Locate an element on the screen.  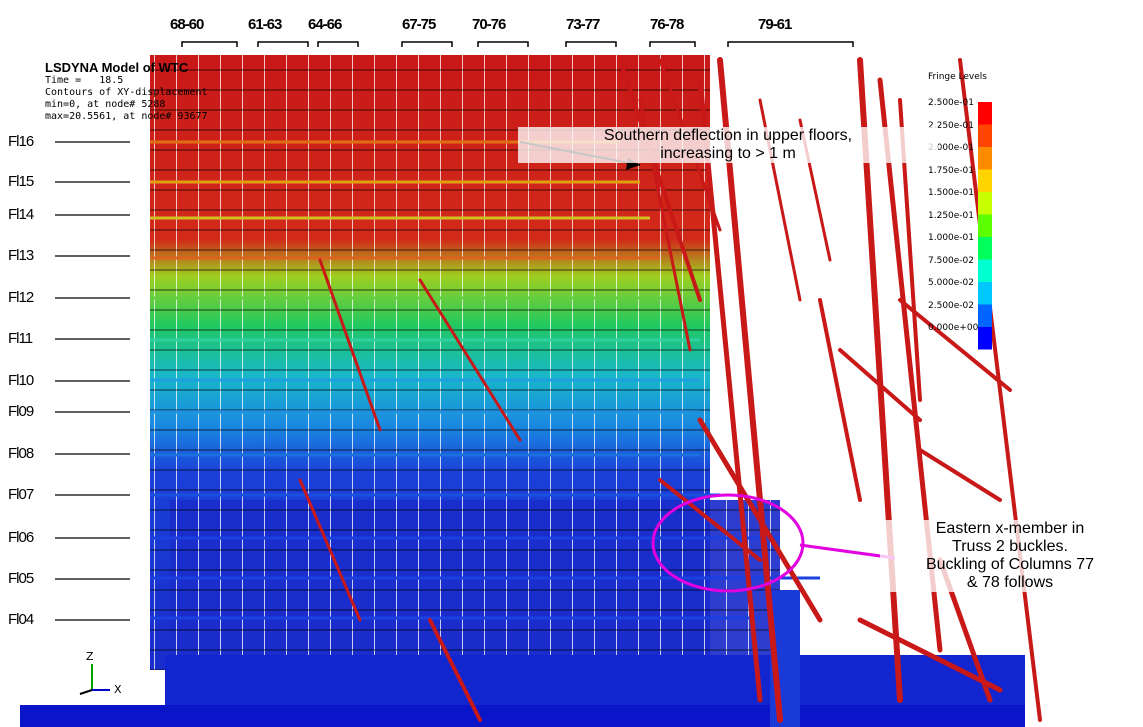
column-label: 79-61 is located at coordinates (775, 24).